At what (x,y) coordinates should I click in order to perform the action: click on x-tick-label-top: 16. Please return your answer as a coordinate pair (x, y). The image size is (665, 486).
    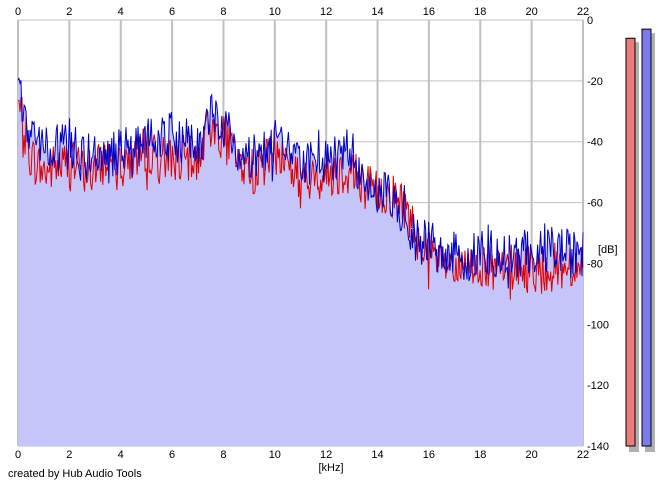
    Looking at the image, I should click on (429, 12).